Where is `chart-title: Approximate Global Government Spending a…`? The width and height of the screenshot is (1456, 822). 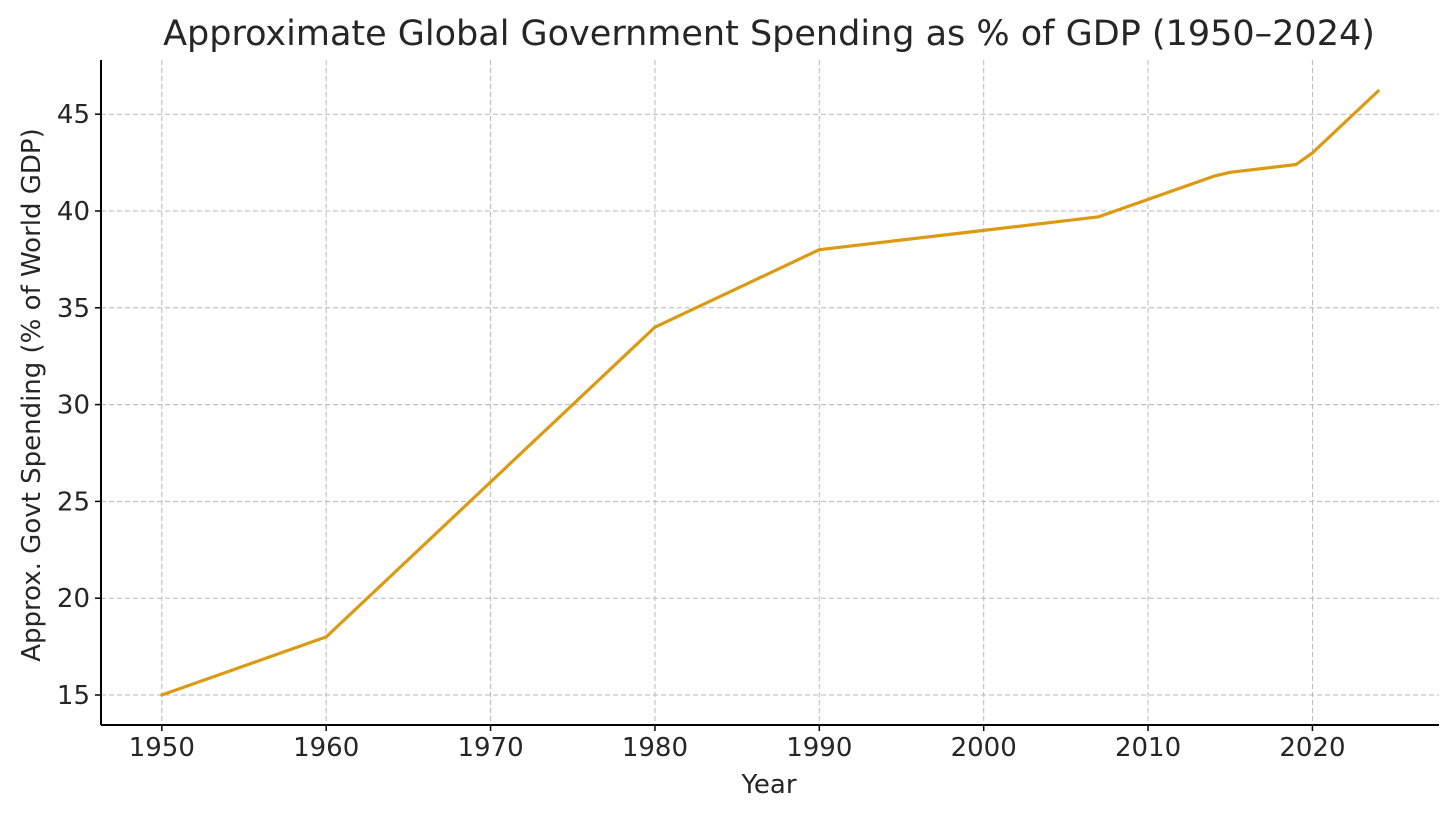 chart-title: Approximate Global Government Spending a… is located at coordinates (769, 34).